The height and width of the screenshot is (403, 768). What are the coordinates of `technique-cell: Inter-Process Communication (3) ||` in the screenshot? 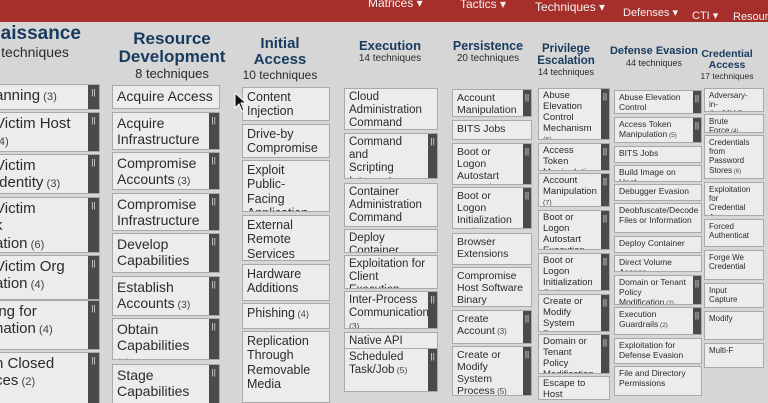 It's located at (391, 310).